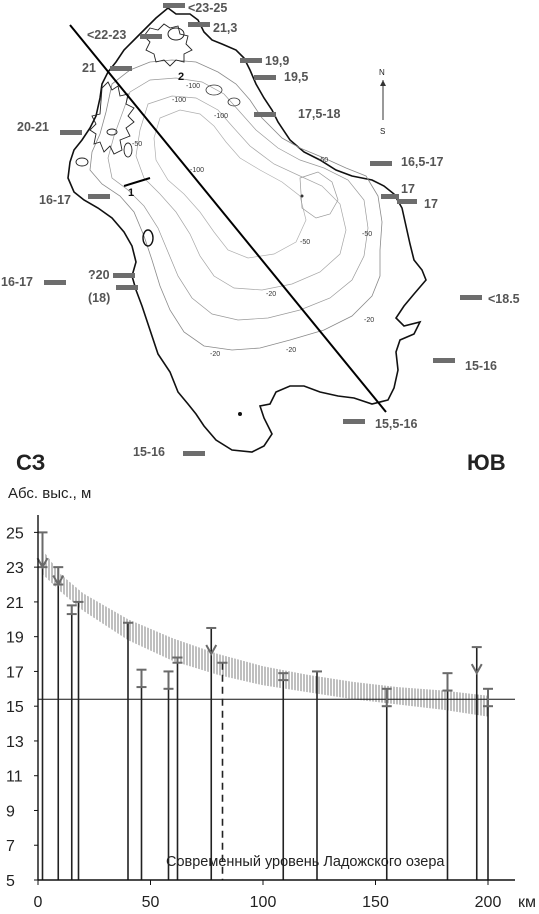 Image resolution: width=539 pixels, height=914 pixels. I want to click on x-tick-label: 200, so click(488, 902).